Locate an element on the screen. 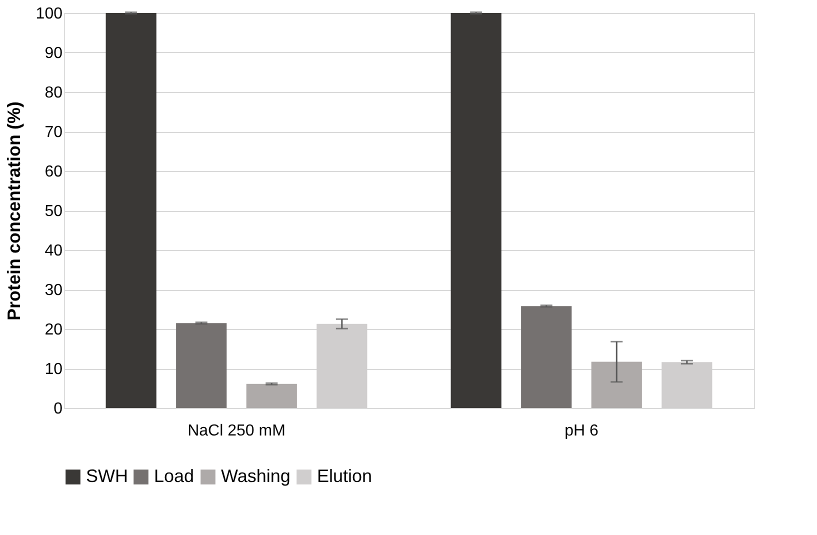 The width and height of the screenshot is (817, 535). y-tick-label: 80 is located at coordinates (53, 93).